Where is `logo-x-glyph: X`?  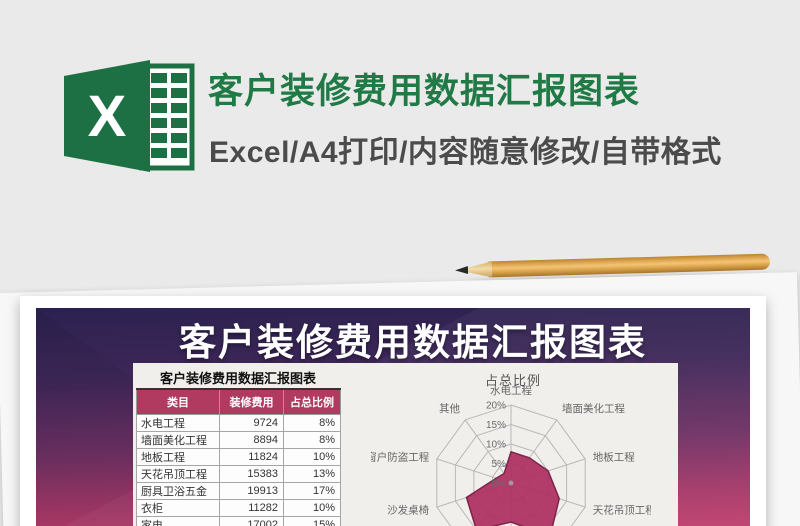
logo-x-glyph: X is located at coordinates (107, 116).